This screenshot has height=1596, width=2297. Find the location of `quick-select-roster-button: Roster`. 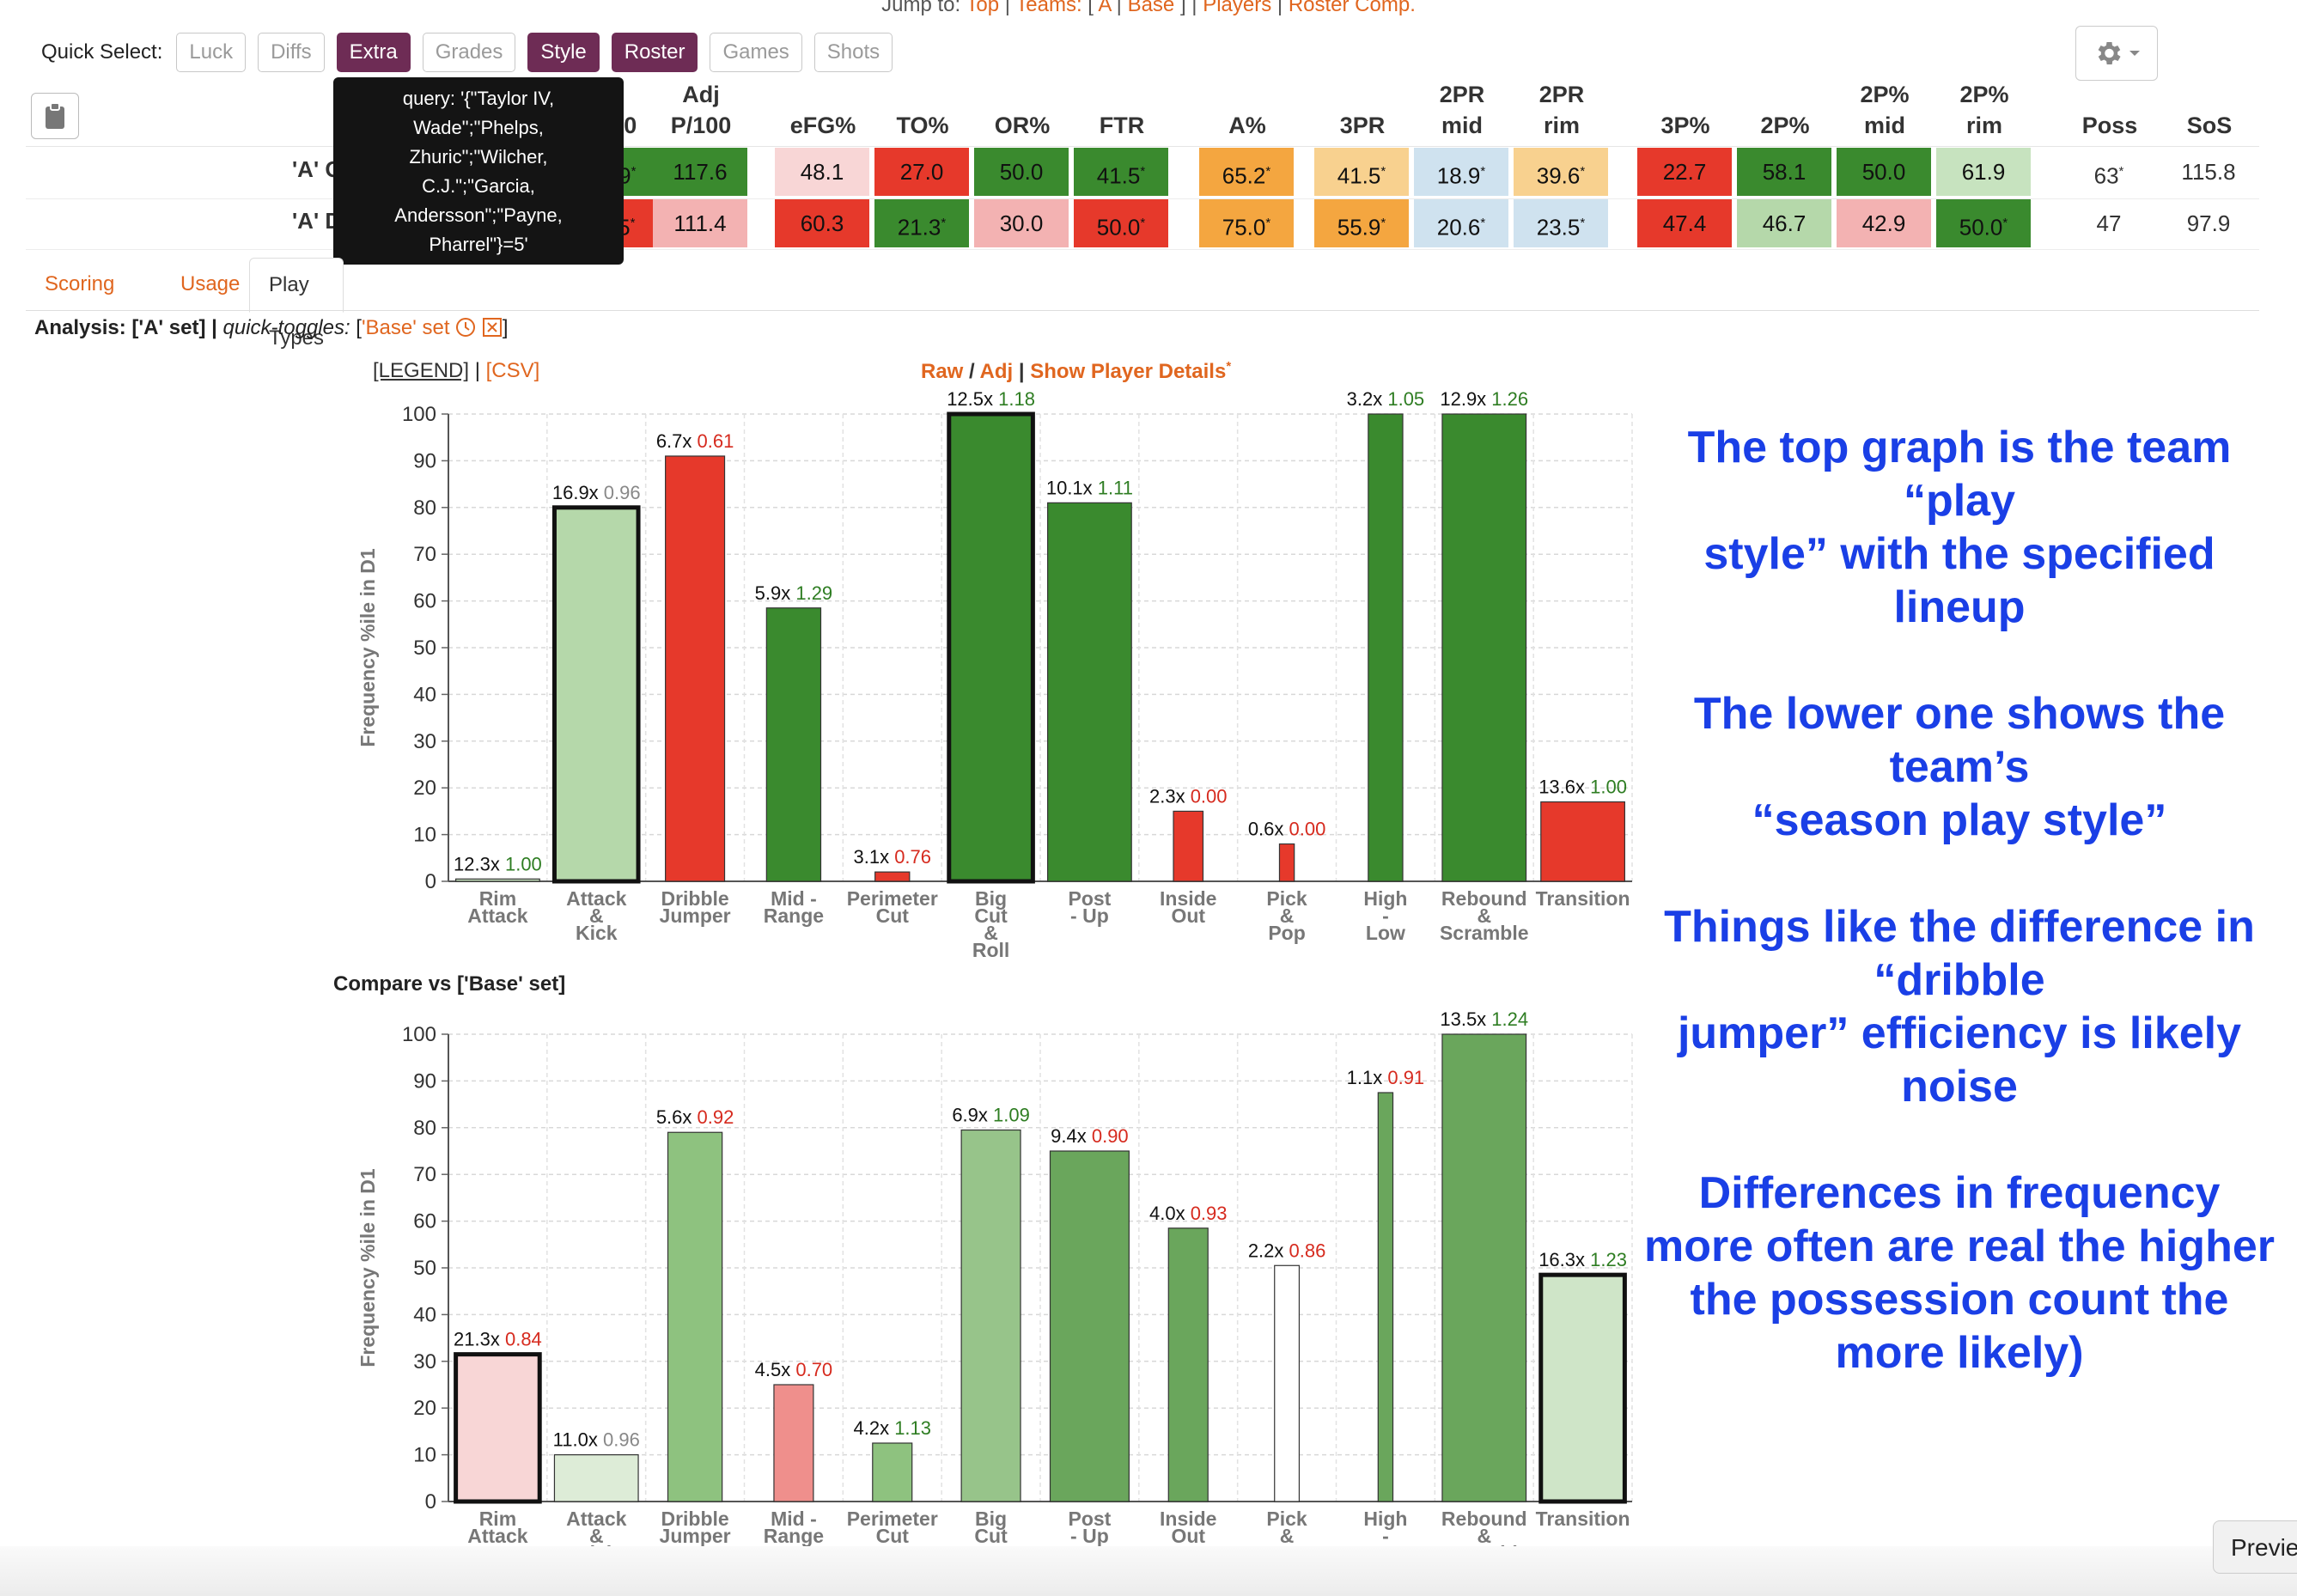

quick-select-roster-button: Roster is located at coordinates (654, 52).